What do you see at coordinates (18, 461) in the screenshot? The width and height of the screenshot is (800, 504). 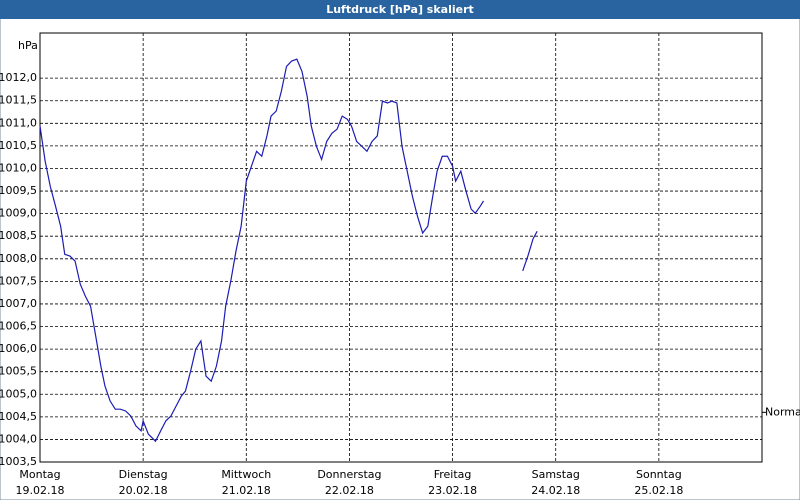 I see `y-tick-label: 1003,5` at bounding box center [18, 461].